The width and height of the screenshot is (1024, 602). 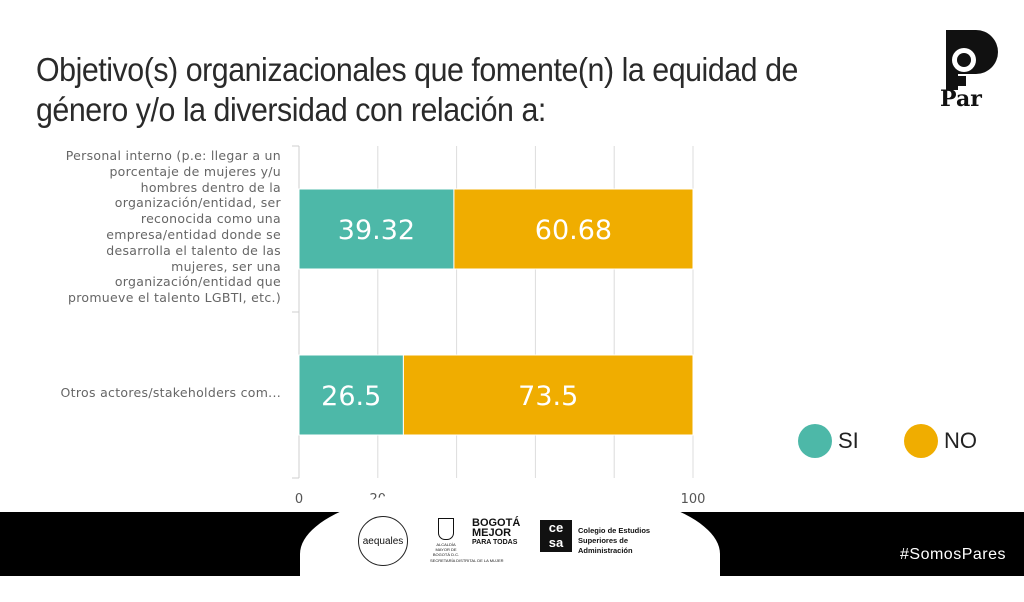 I want to click on legend-item-no: NO, so click(x=940, y=441).